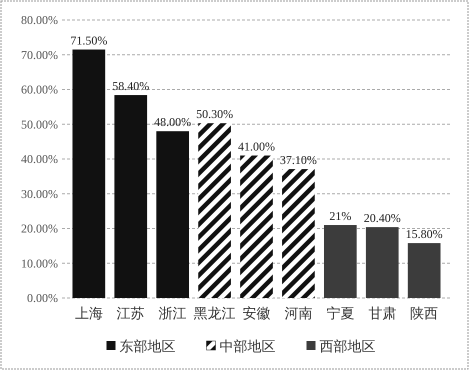 Image resolution: width=469 pixels, height=370 pixels. What do you see at coordinates (39, 193) in the screenshot?
I see `y-tick-label: 30.00%` at bounding box center [39, 193].